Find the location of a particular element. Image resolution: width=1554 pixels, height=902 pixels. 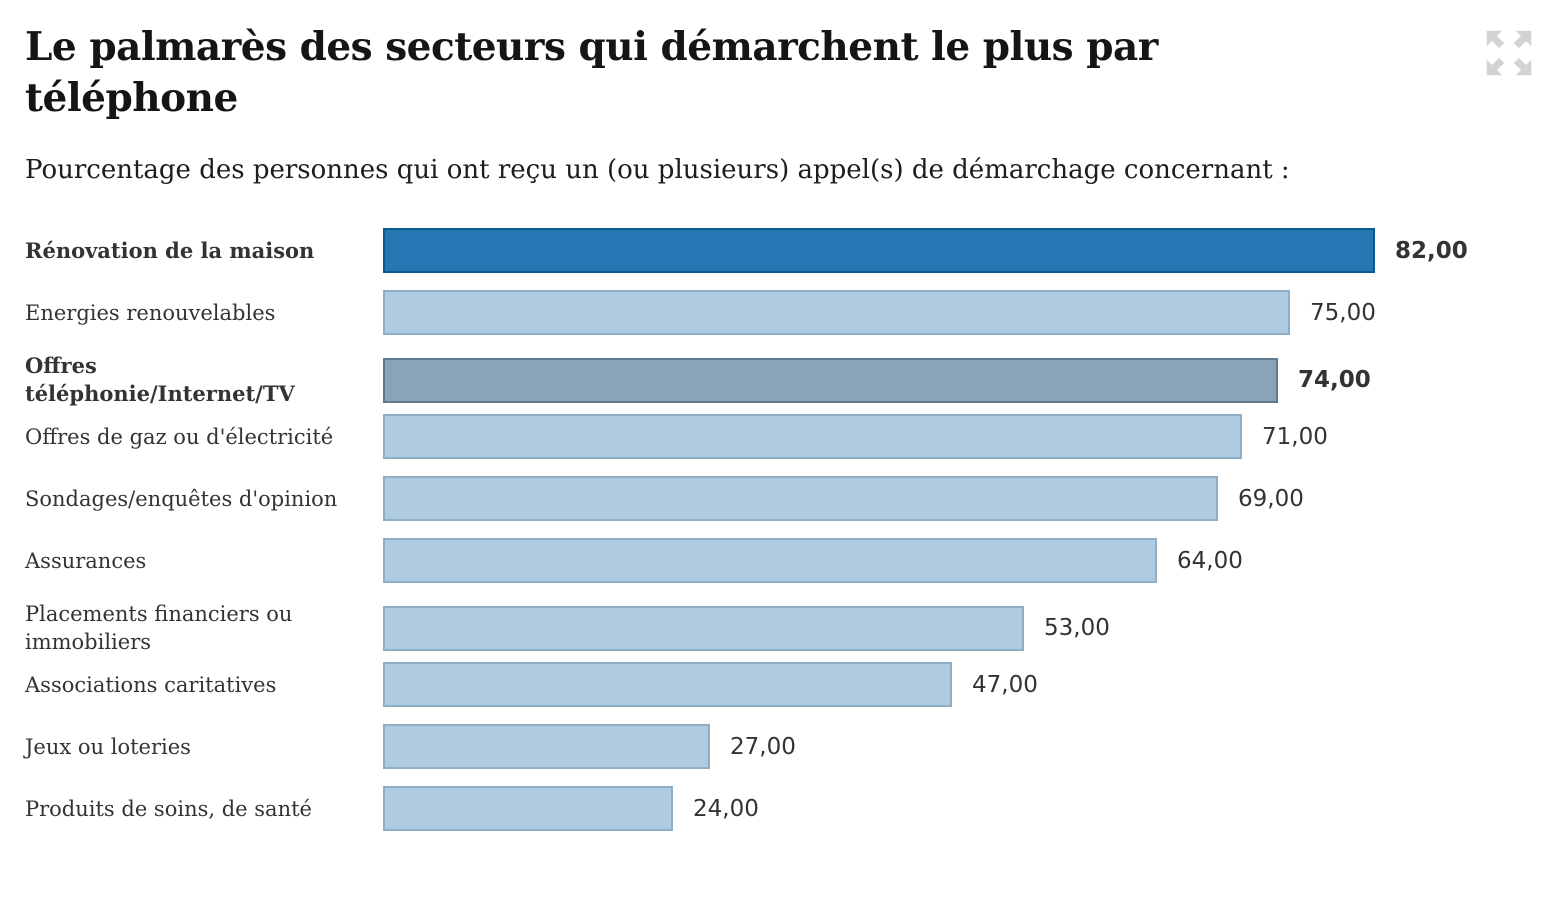

bar-zone: 27,00 is located at coordinates (956, 746).